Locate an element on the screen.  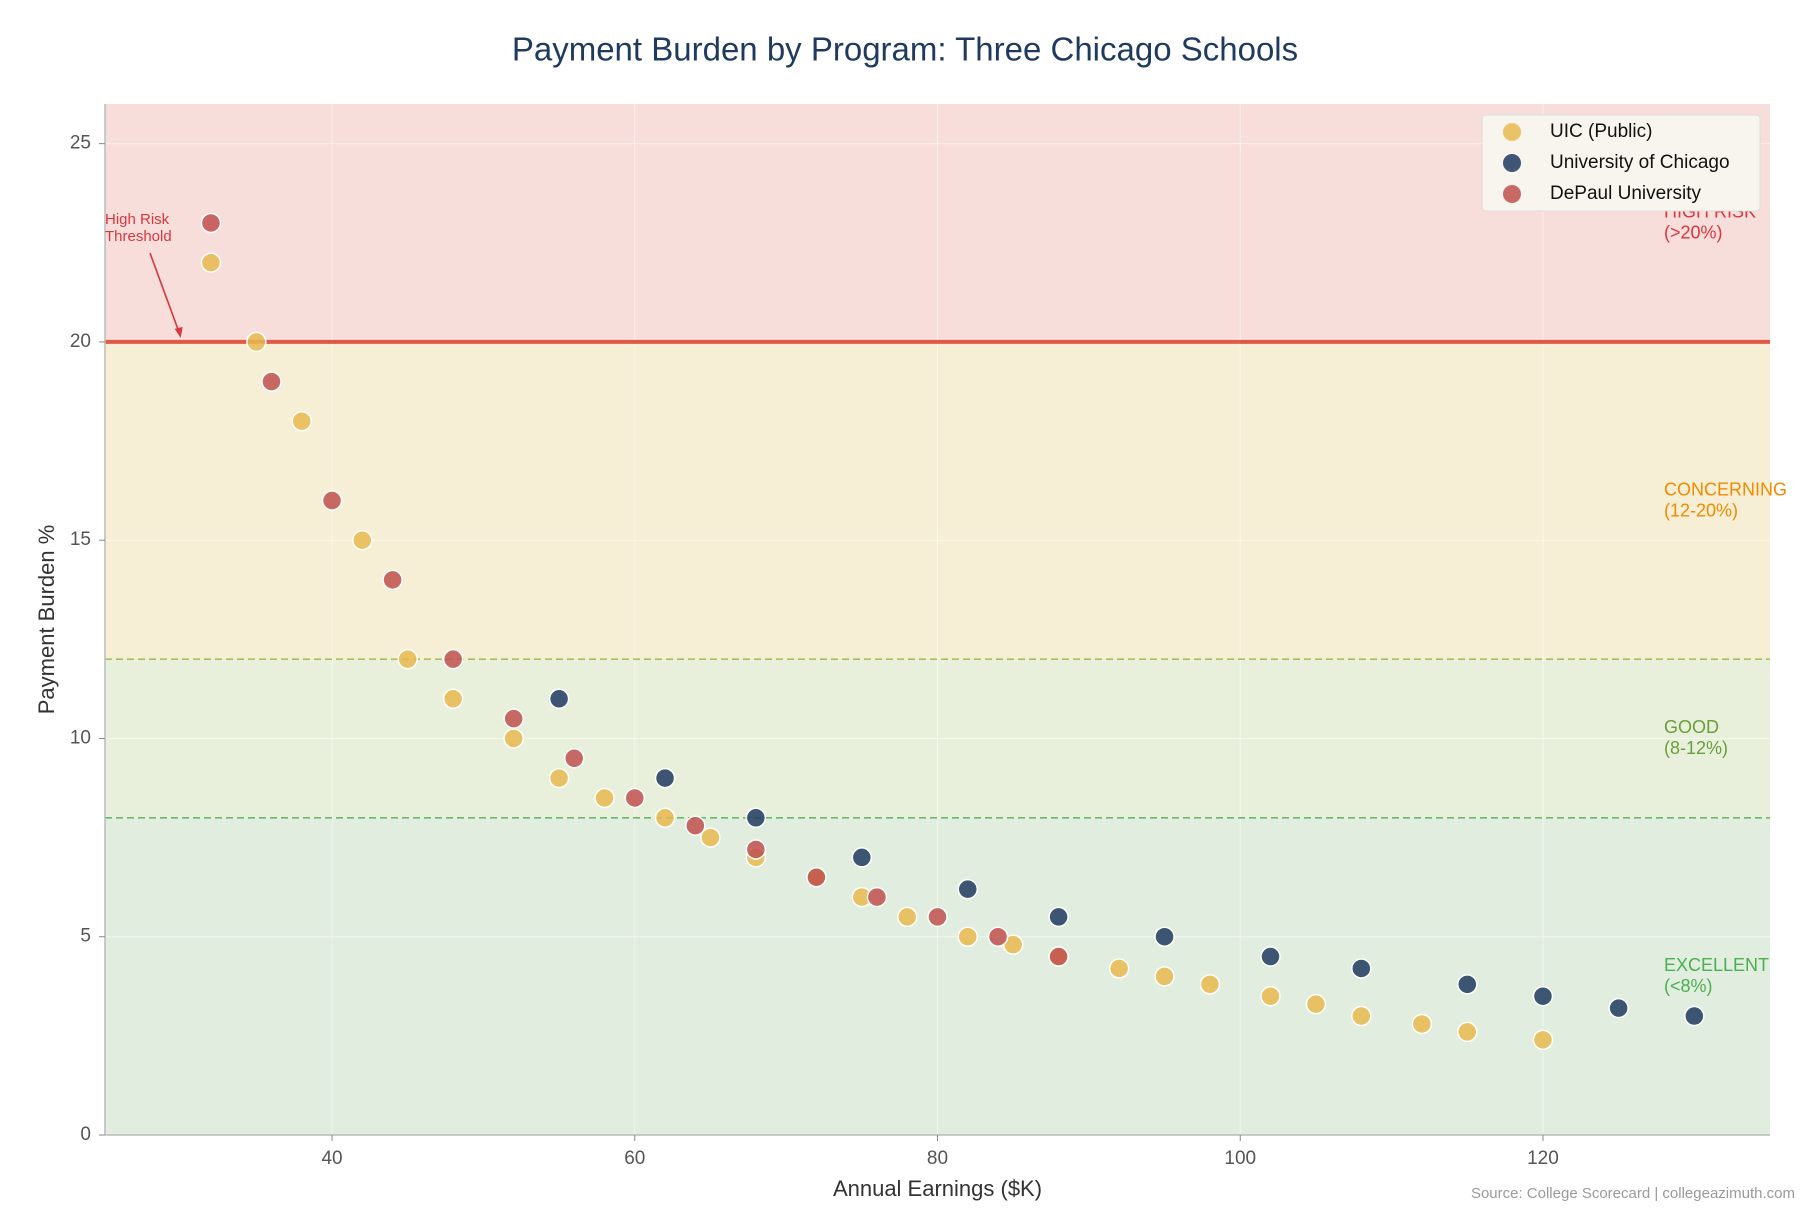
y-axis-label: Payment Burden % is located at coordinates (46, 620).